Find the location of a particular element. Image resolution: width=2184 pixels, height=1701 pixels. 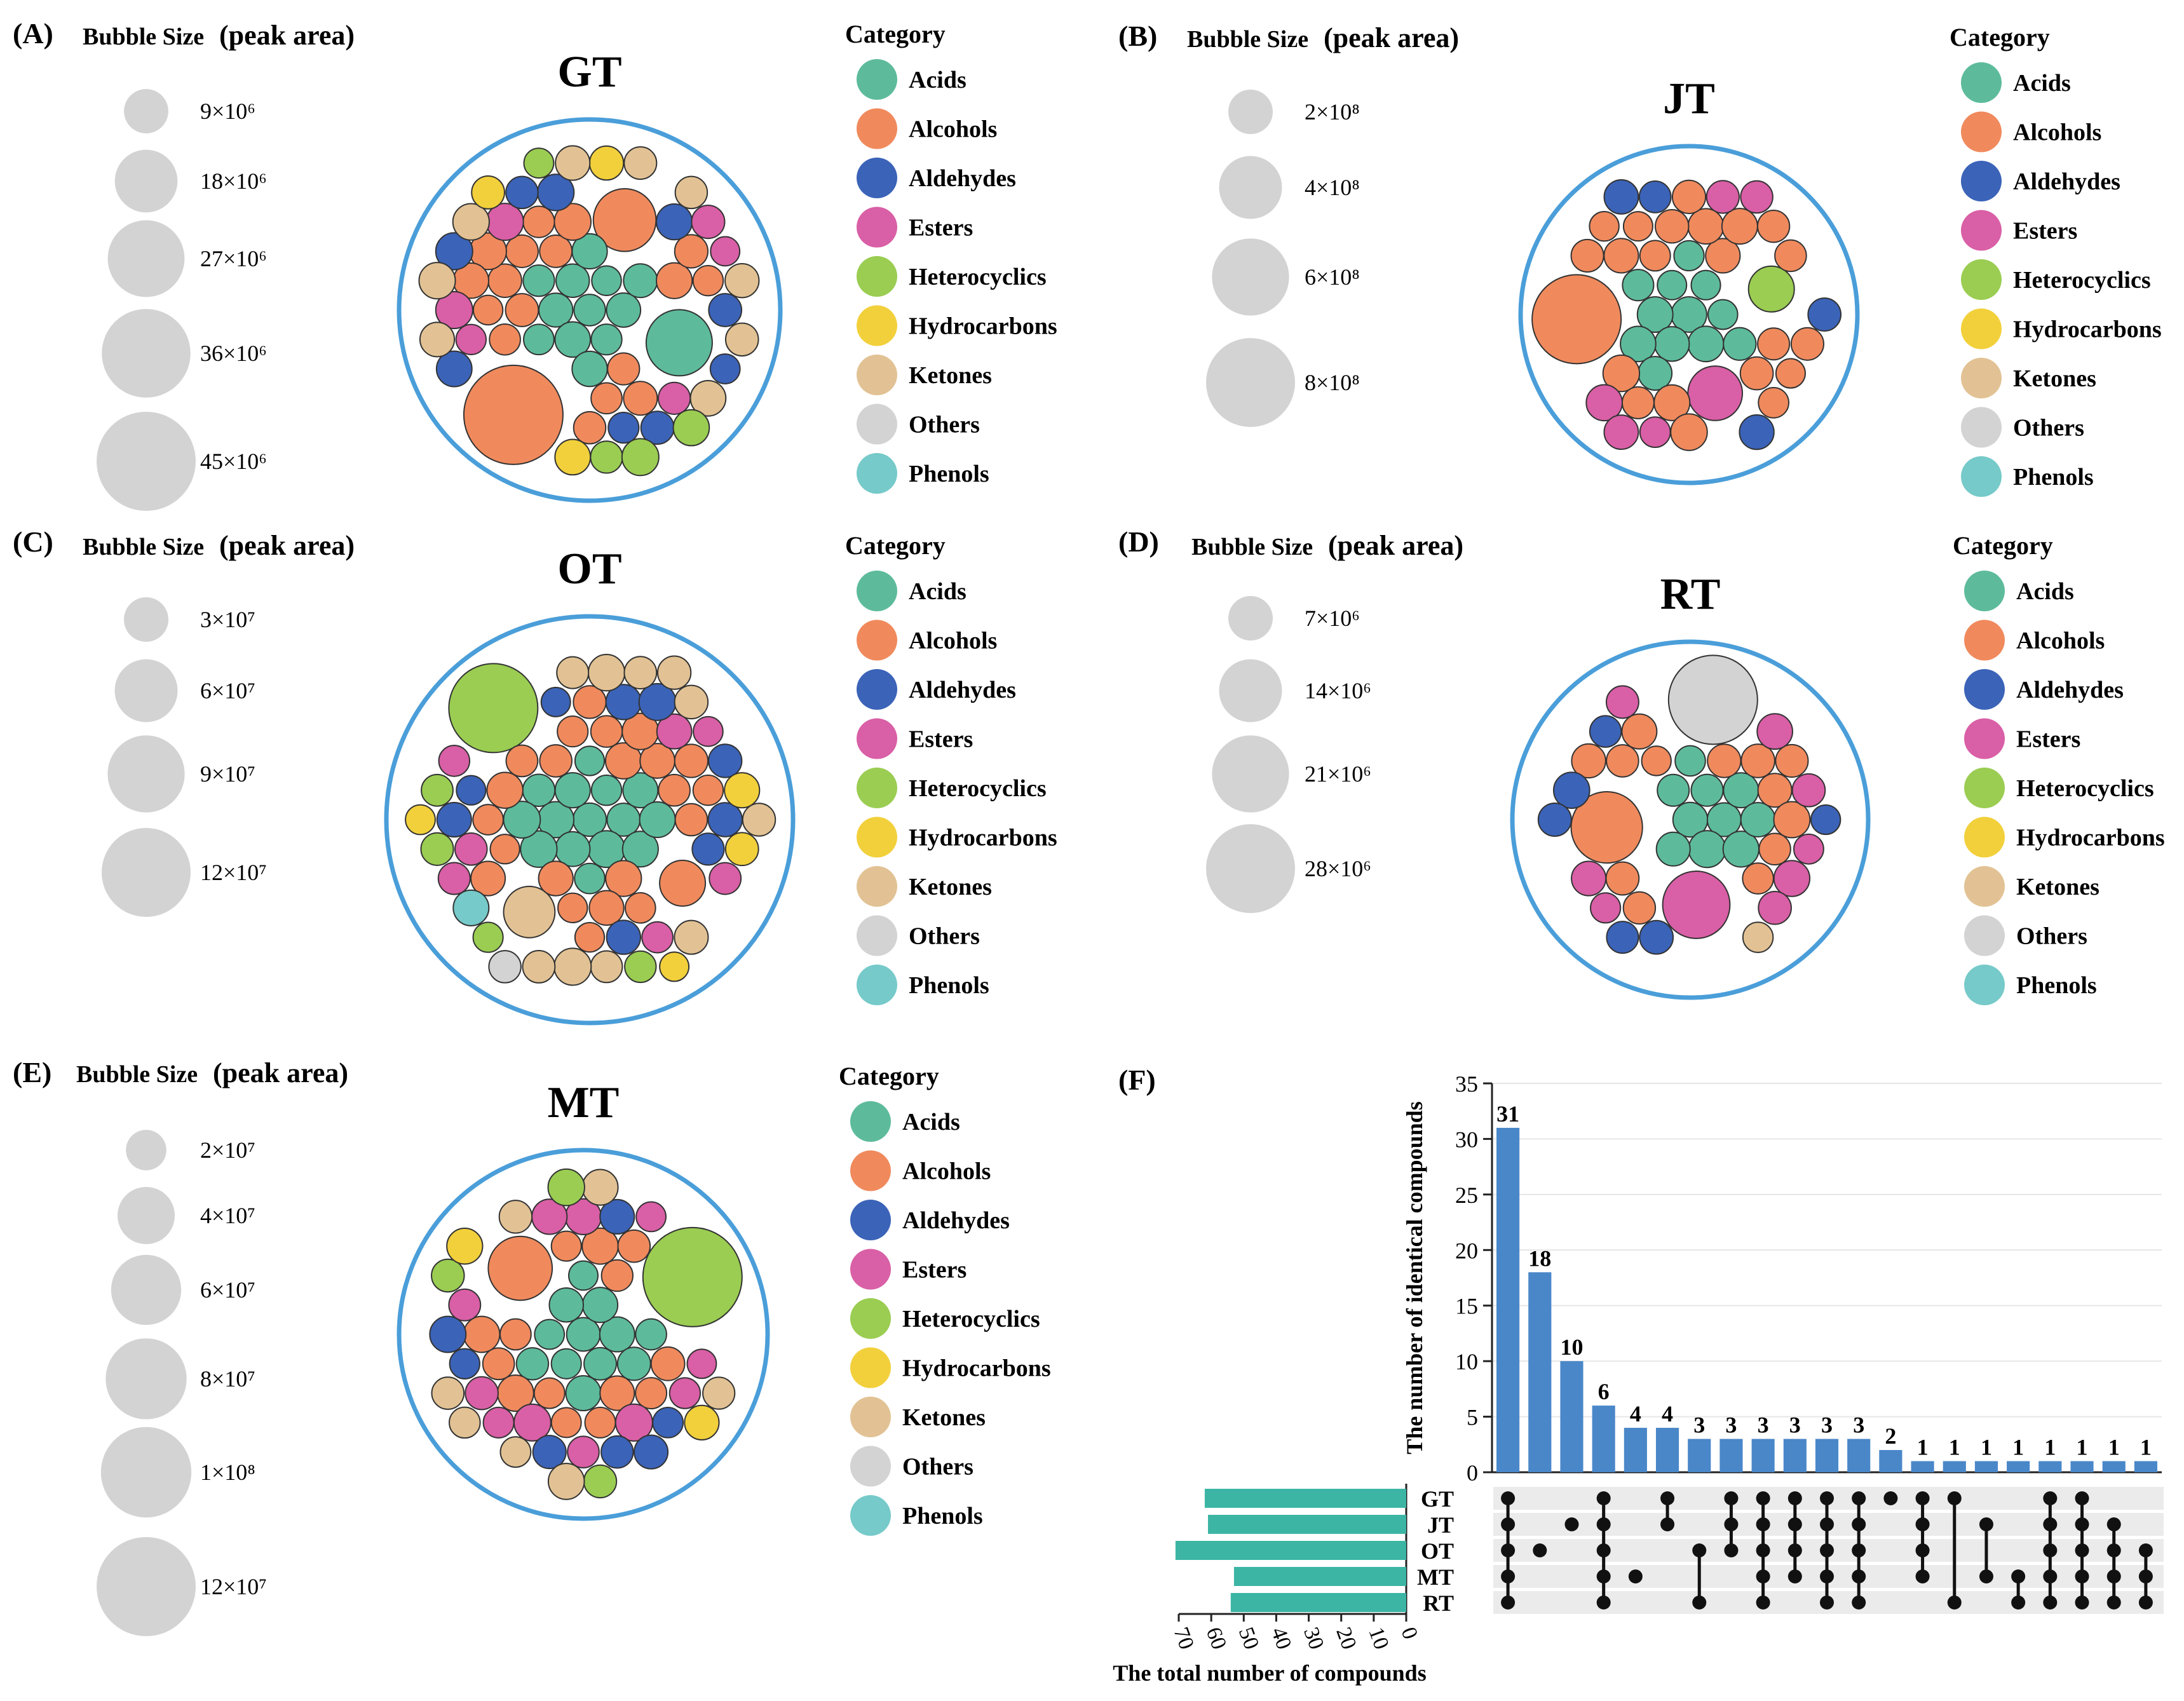

y-axis-label: The number of identical compounds is located at coordinates (1414, 1277).